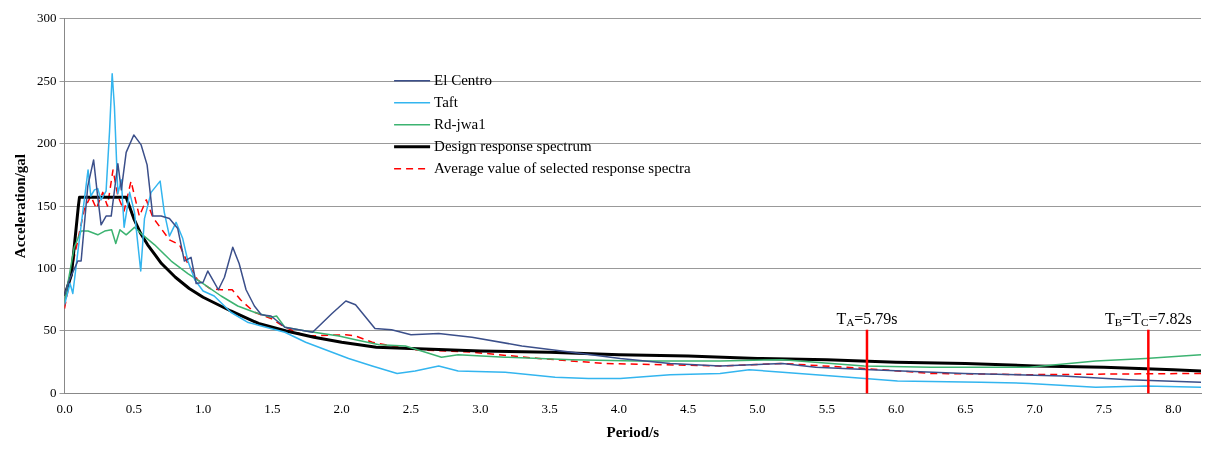 The height and width of the screenshot is (454, 1213). What do you see at coordinates (411, 408) in the screenshot?
I see `x-tick-label: 2.5` at bounding box center [411, 408].